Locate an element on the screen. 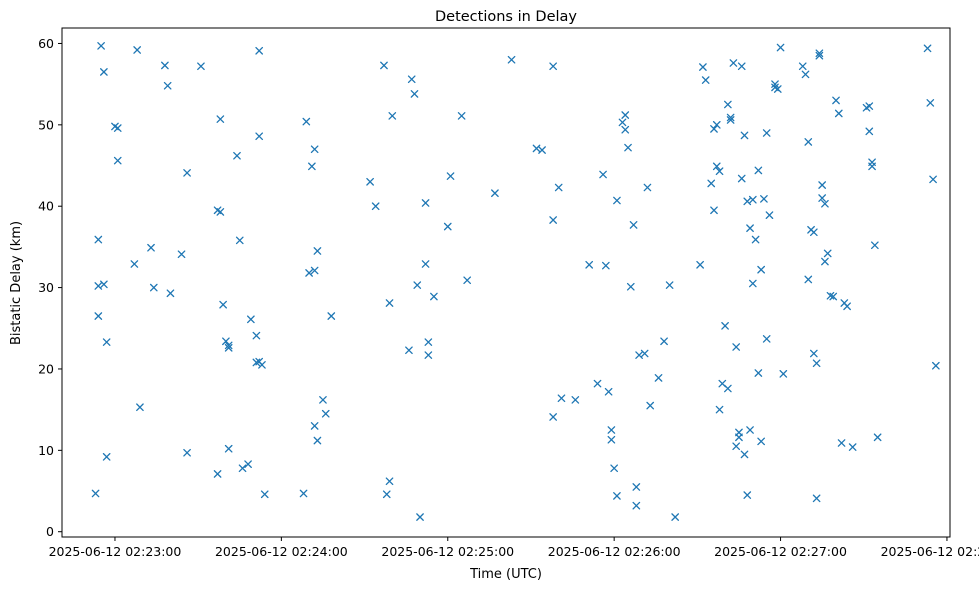 The image size is (979, 594). y-tick-label: 30 is located at coordinates (46, 287).